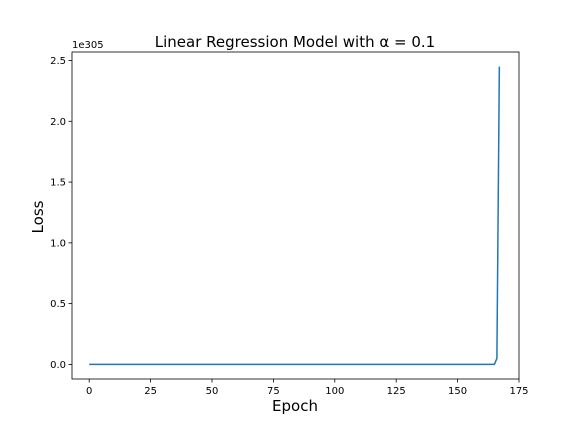  Describe the element at coordinates (212, 391) in the screenshot. I see `x-tick-label: 50` at that location.